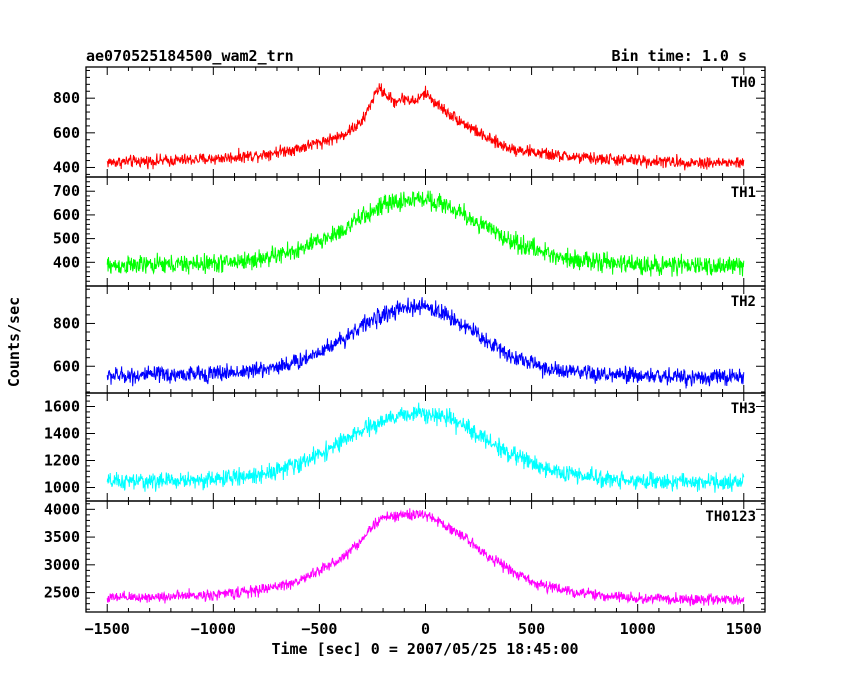 Image resolution: width=850 pixels, height=680 pixels. I want to click on y-tick-label: 500, so click(66, 239).